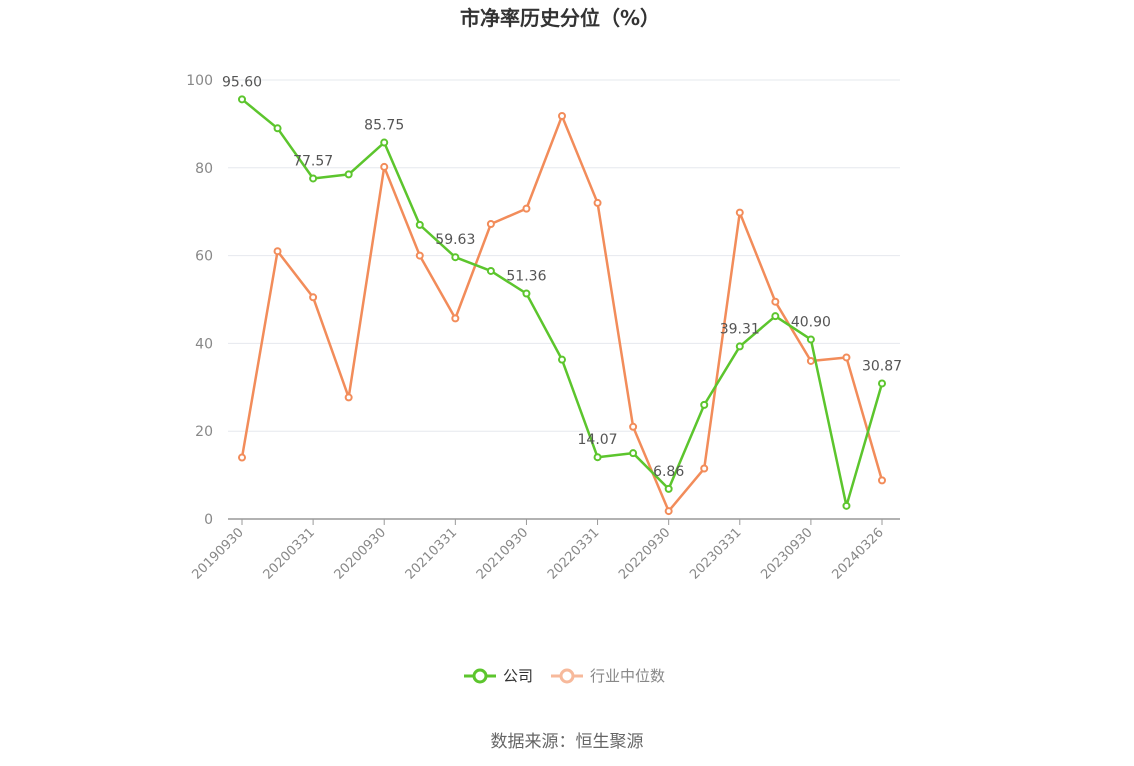  What do you see at coordinates (811, 322) in the screenshot?
I see `data-label: 40.90` at bounding box center [811, 322].